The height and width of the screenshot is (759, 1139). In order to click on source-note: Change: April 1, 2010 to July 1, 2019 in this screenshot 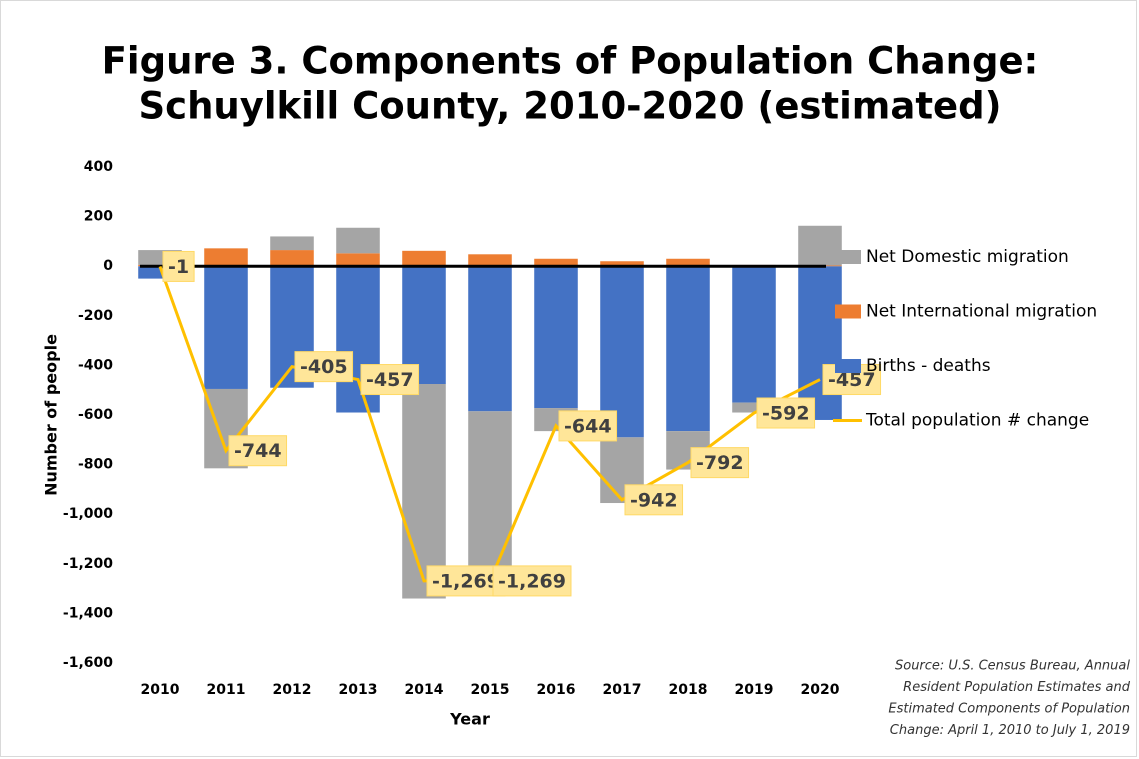, I will do `click(1010, 730)`.